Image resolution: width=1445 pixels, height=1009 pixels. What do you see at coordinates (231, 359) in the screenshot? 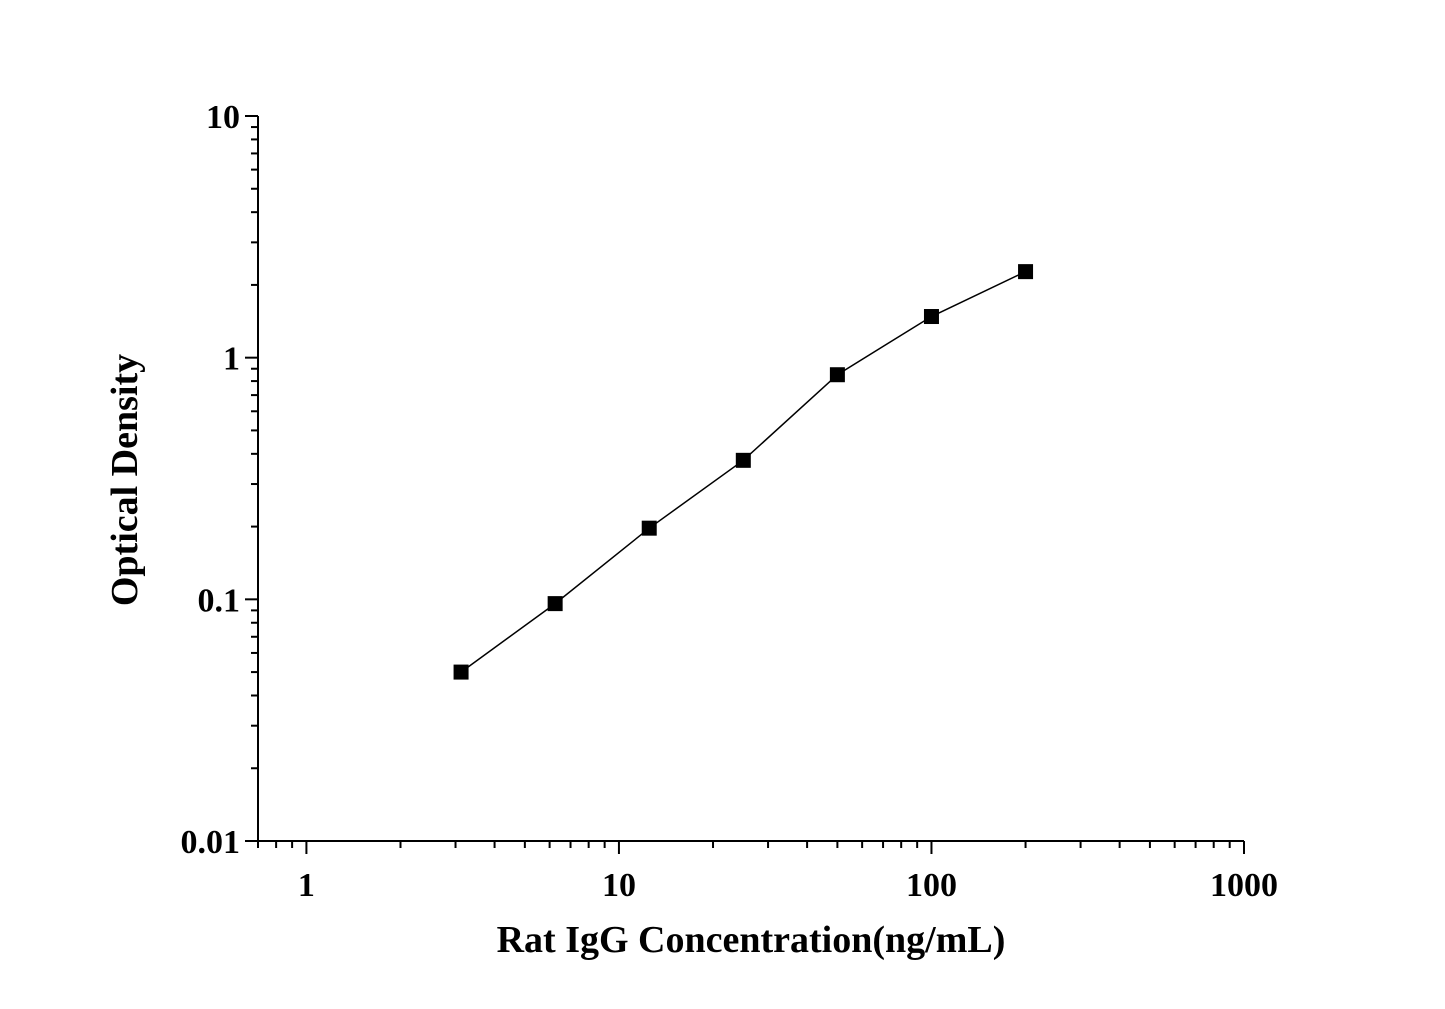
I see `y-tick-label: 1` at bounding box center [231, 359].